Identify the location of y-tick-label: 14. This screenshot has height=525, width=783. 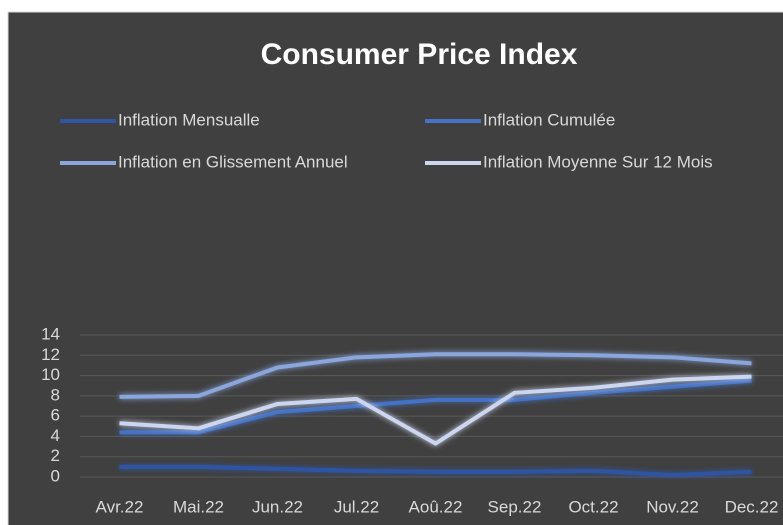
(50, 333).